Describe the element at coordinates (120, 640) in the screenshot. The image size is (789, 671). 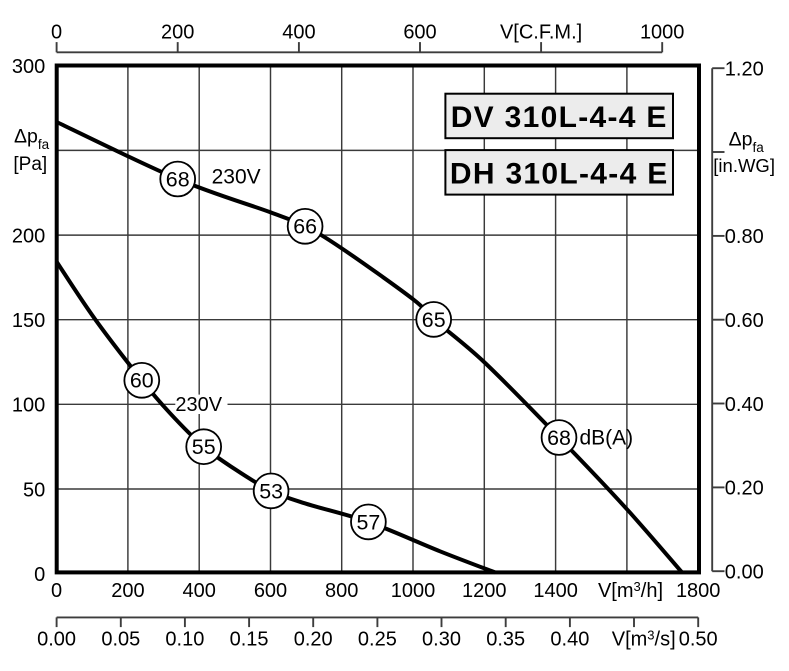
I see `svg-text: 0.05` at that location.